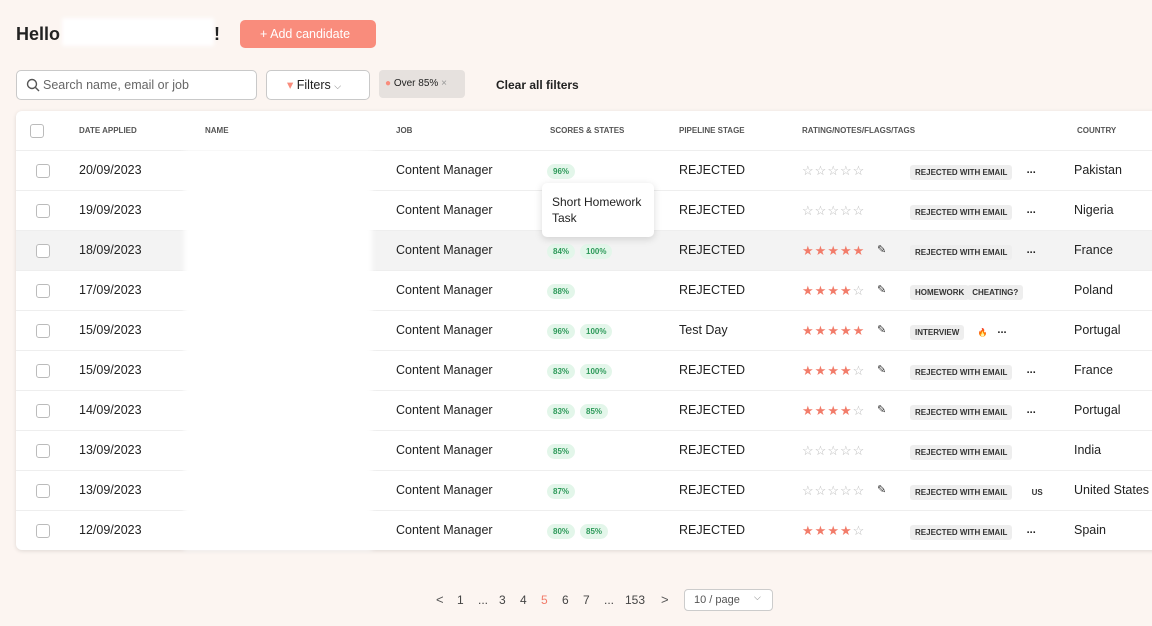  I want to click on page-number: 6, so click(565, 600).